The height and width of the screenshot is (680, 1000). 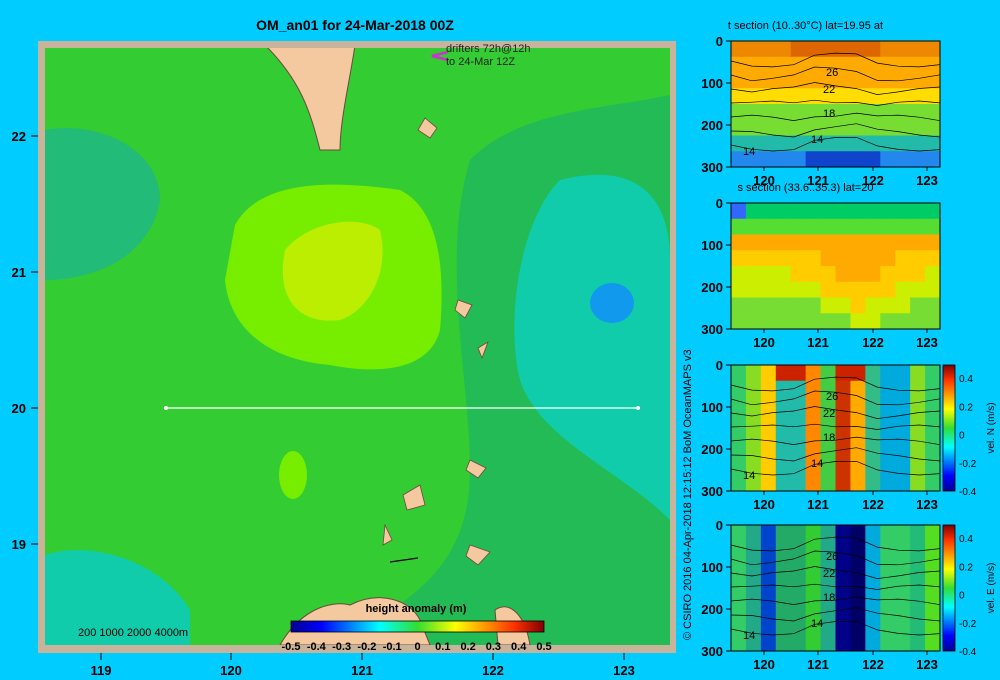 What do you see at coordinates (363, 665) in the screenshot?
I see `map-xticks: 119 120 121 122 123` at bounding box center [363, 665].